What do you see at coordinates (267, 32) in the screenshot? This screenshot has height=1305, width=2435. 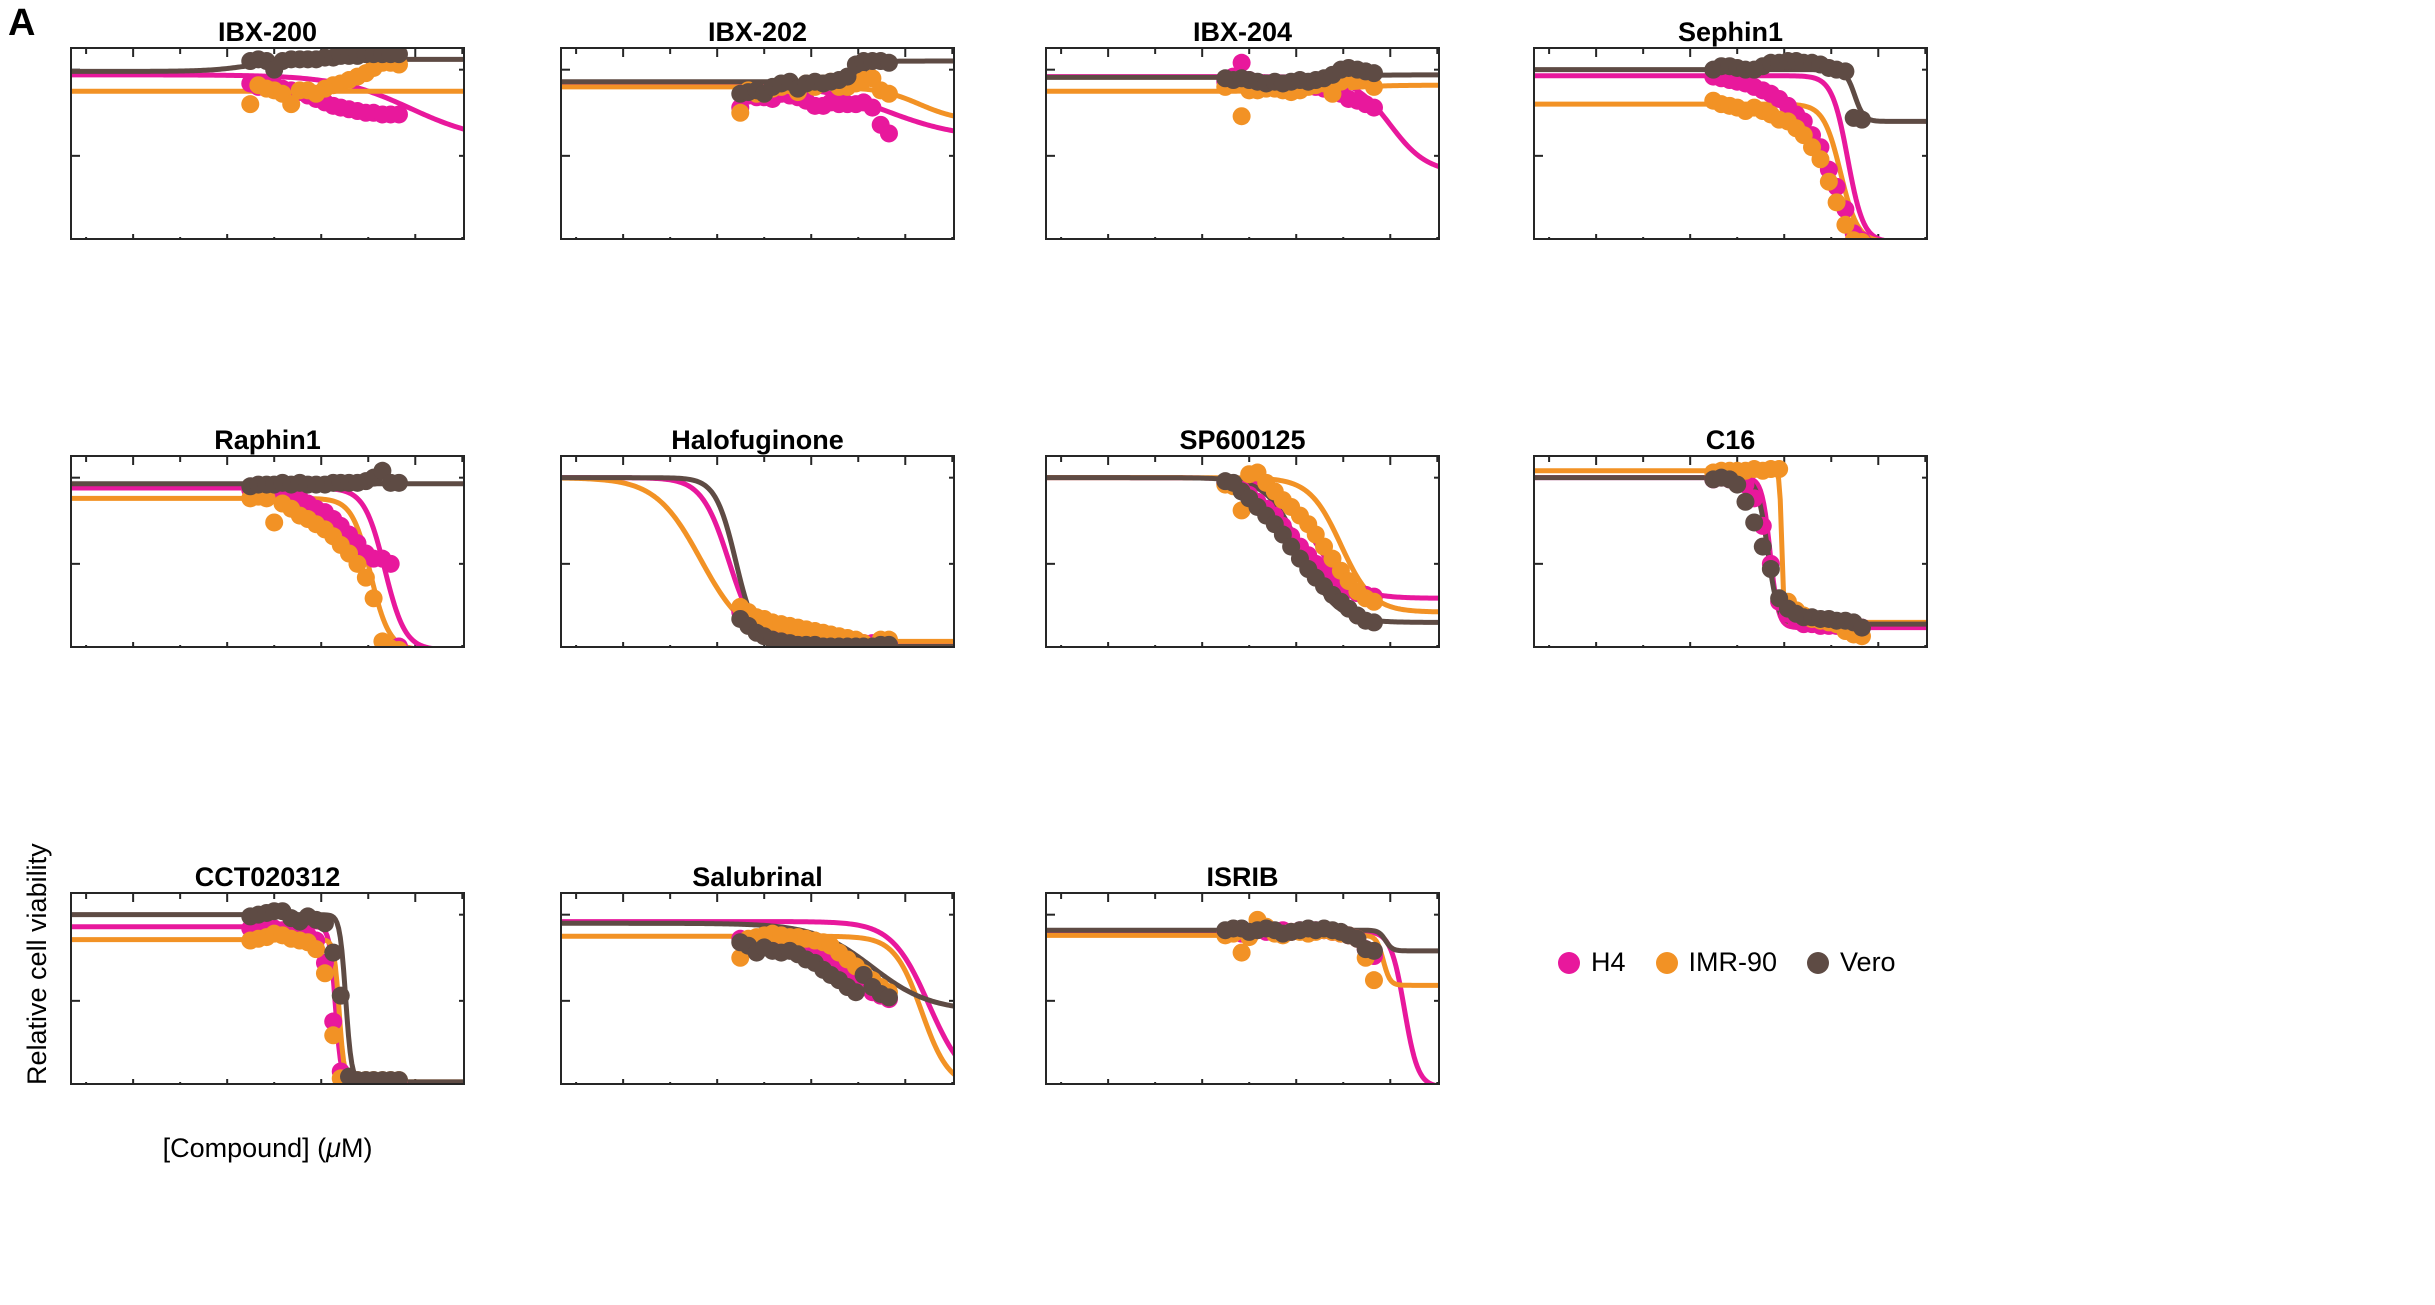 I see `panel-title: IBX-200` at bounding box center [267, 32].